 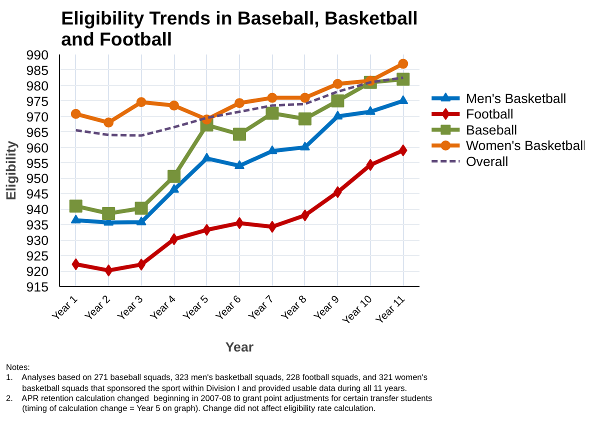 I want to click on y-axis-title: Eligibility, so click(x=10, y=170).